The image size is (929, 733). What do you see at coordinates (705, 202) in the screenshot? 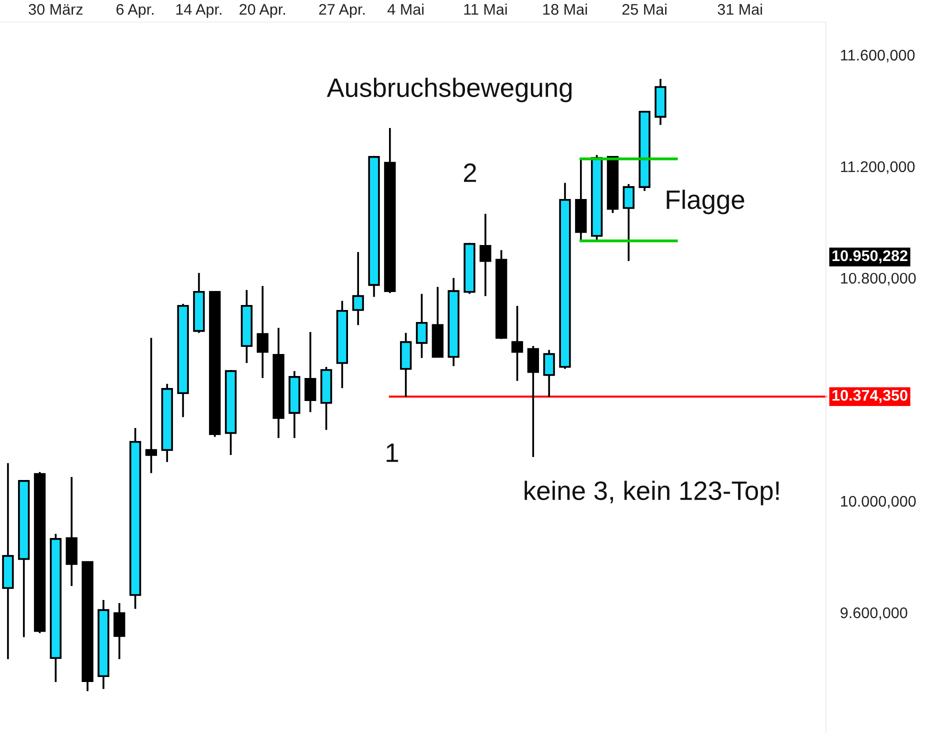
I see `annotation: Flagge` at bounding box center [705, 202].